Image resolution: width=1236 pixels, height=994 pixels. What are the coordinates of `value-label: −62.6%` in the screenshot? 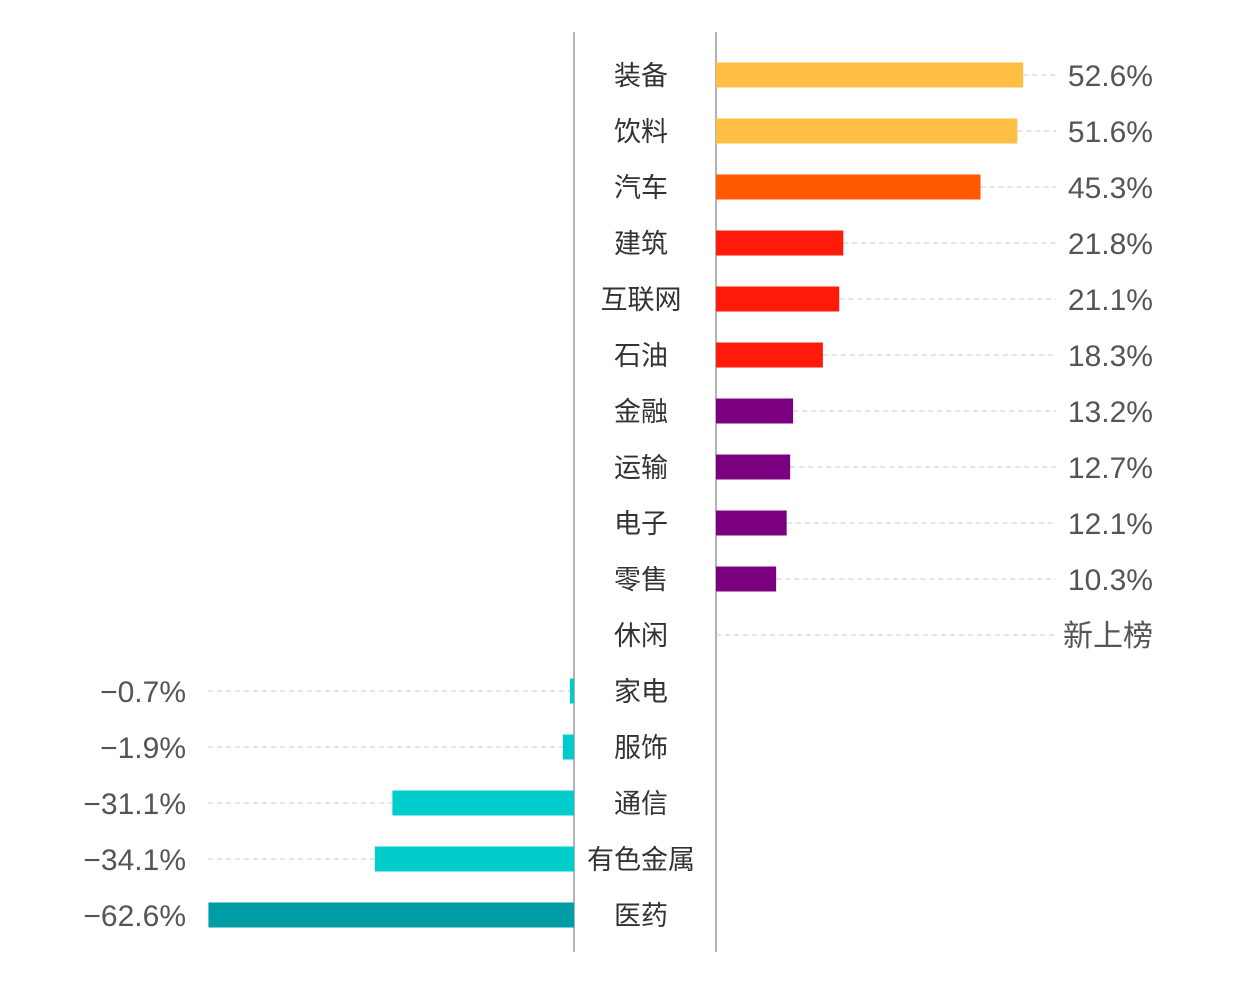 It's located at (134, 916).